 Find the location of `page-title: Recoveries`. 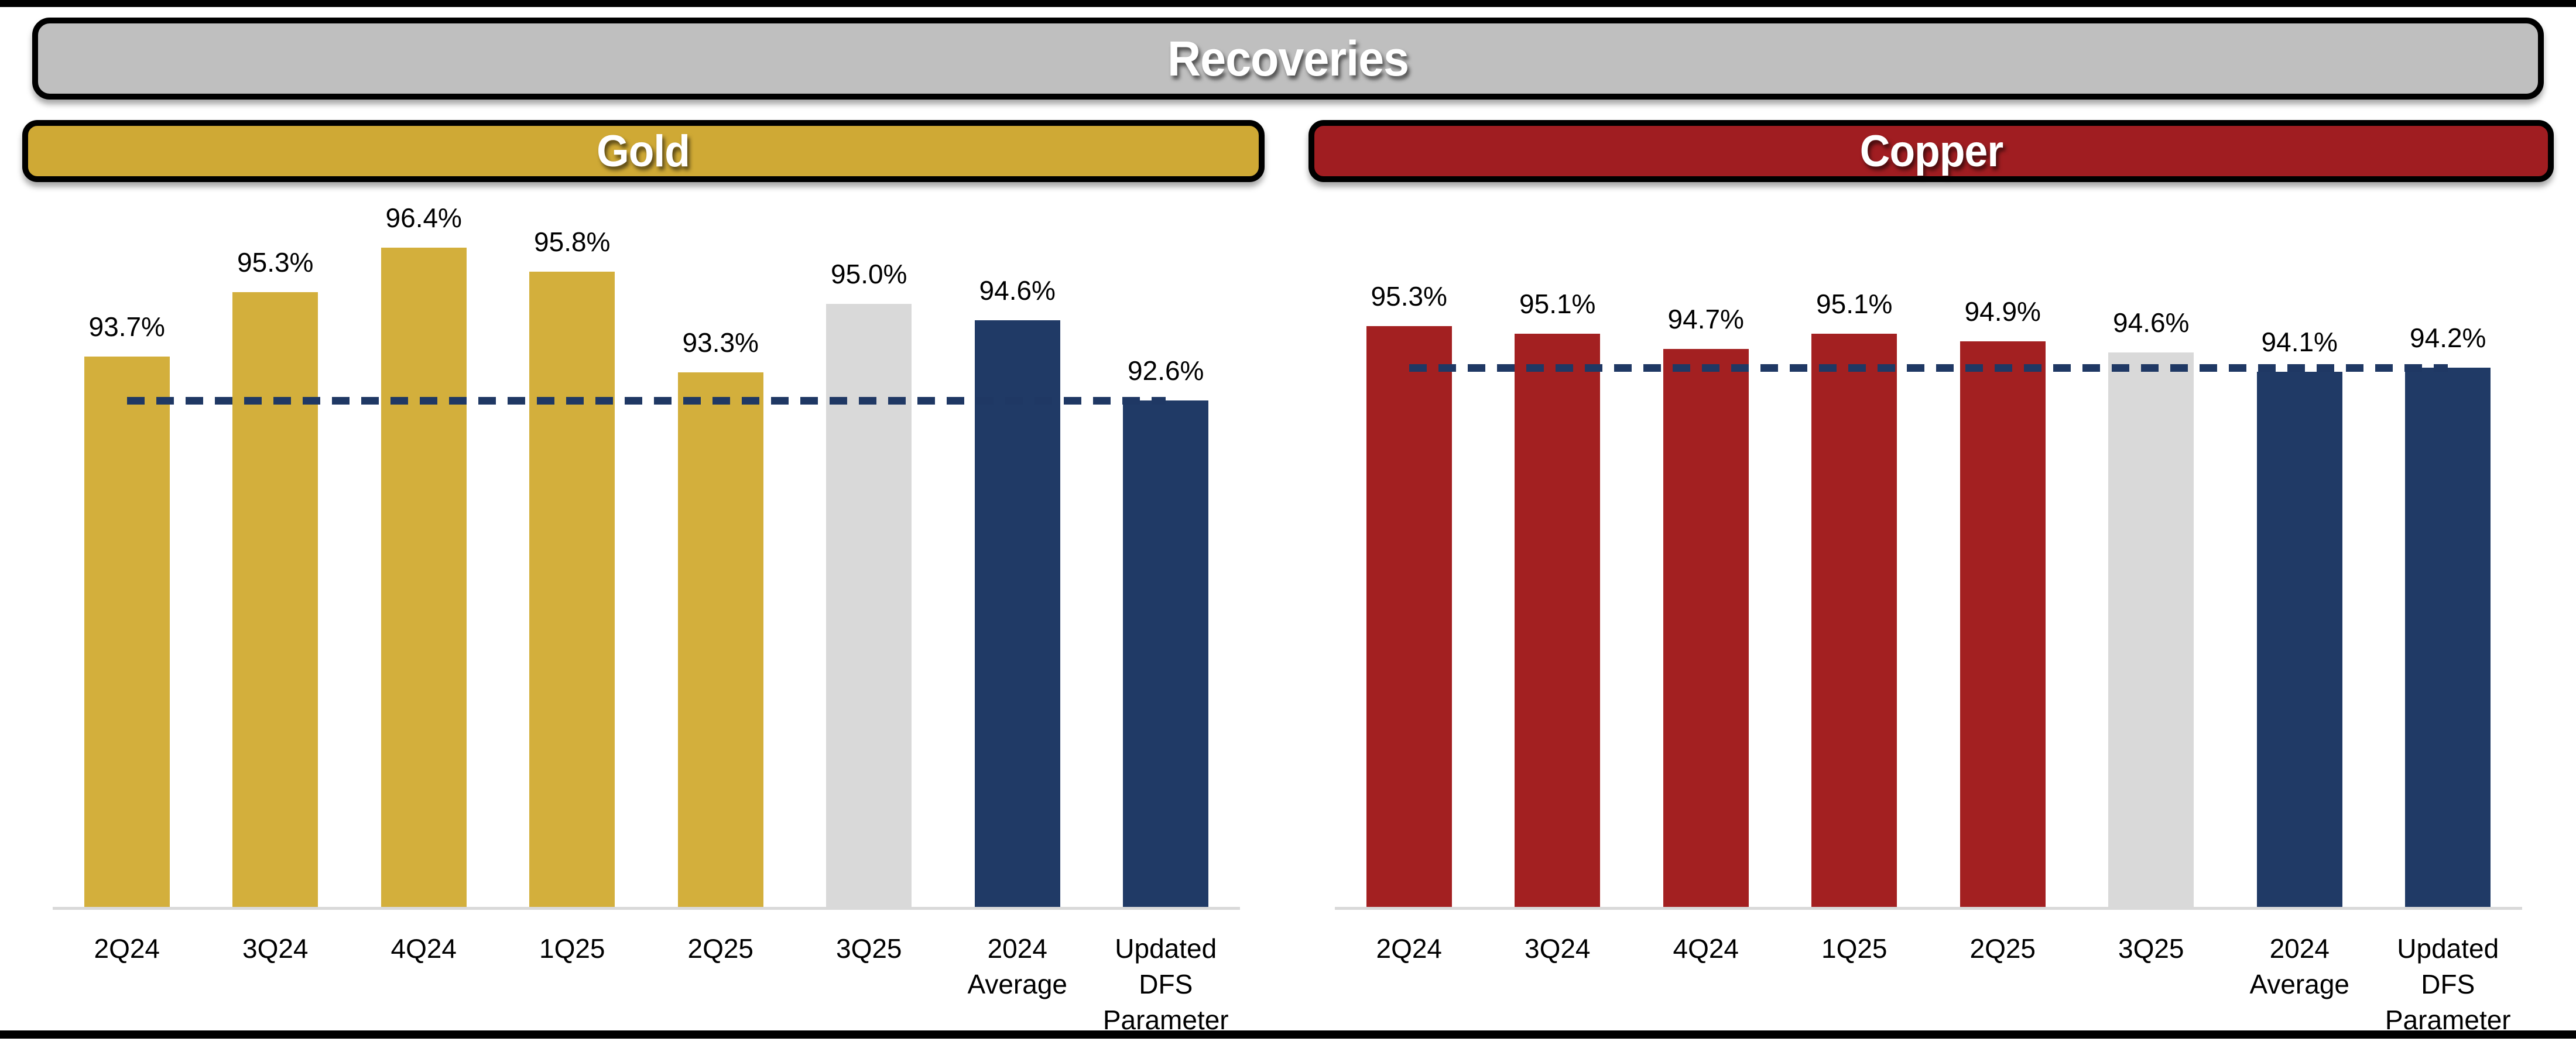

page-title: Recoveries is located at coordinates (1288, 58).